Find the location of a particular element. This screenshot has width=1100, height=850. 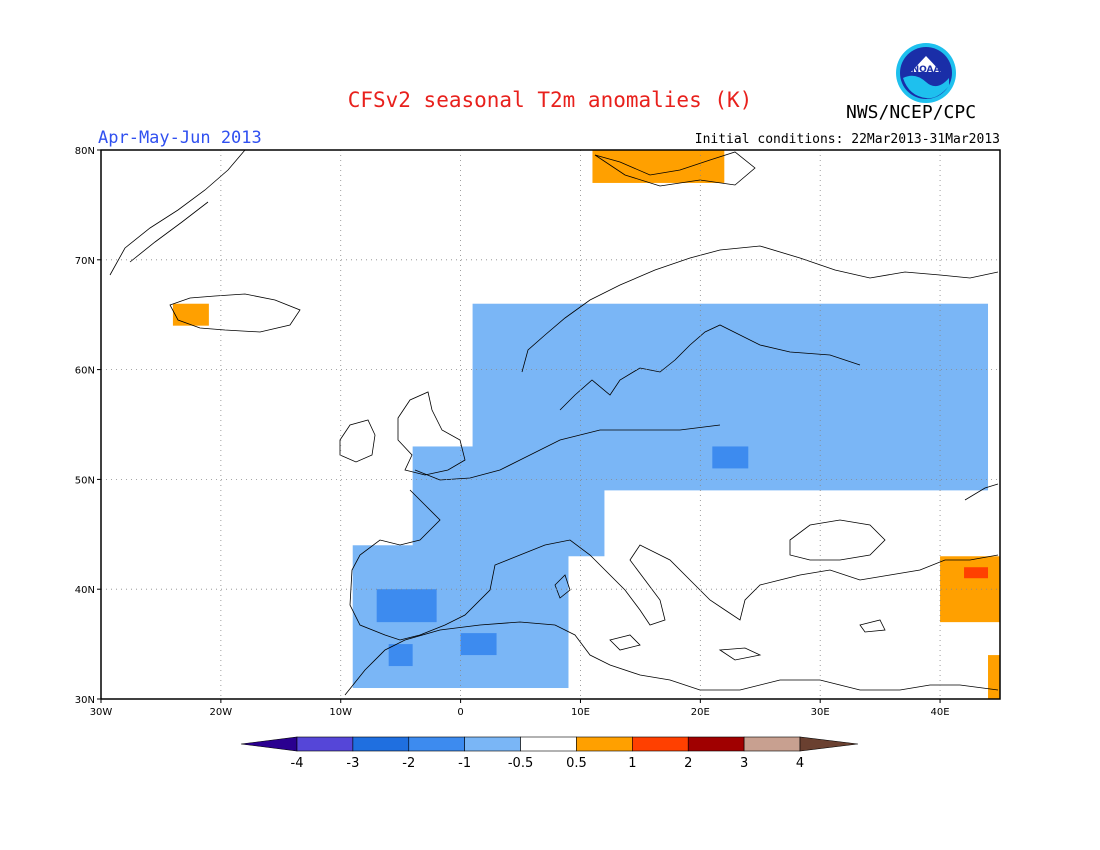

colorbar-boxes is located at coordinates (549, 744).